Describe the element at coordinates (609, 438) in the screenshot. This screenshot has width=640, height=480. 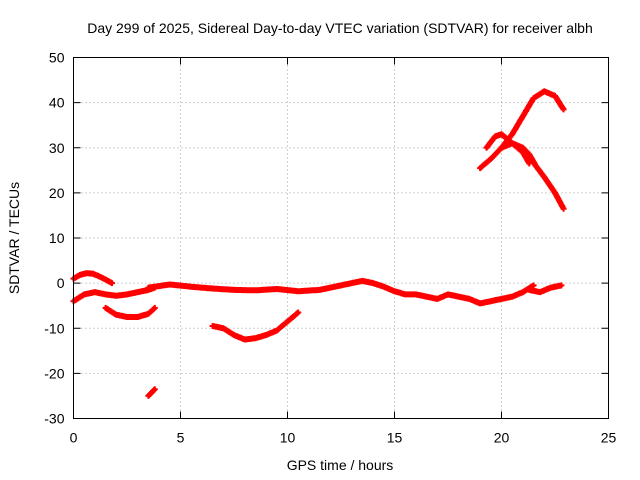
I see `x-tick-label: 25` at that location.